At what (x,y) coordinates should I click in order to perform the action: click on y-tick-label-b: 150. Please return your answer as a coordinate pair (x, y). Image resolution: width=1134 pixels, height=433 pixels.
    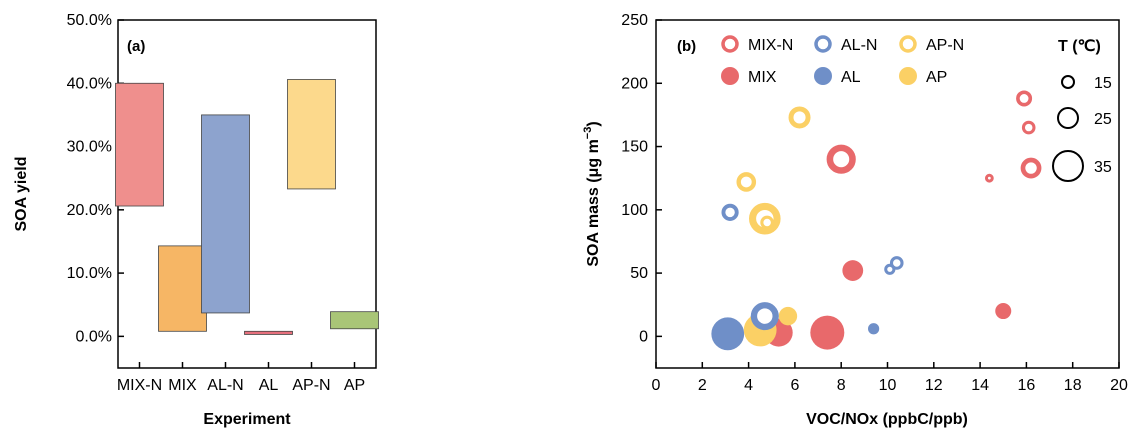
    Looking at the image, I should click on (634, 147).